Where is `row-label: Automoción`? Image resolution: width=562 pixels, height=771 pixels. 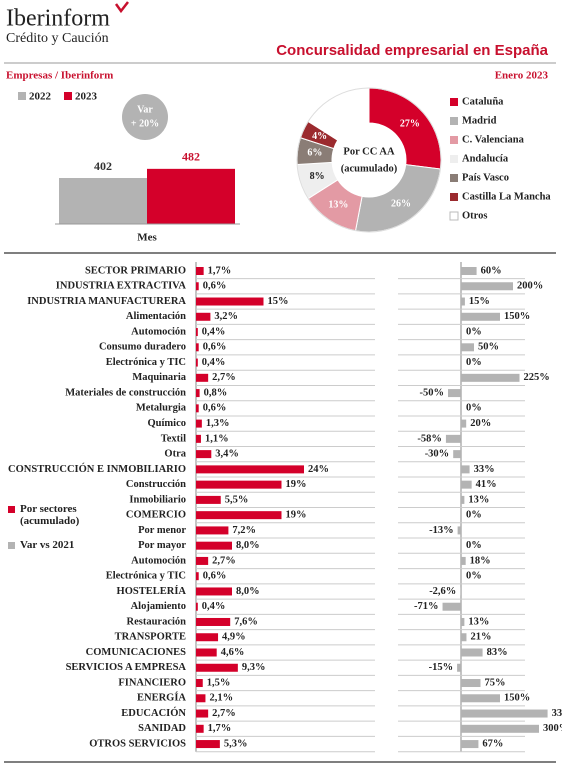 row-label: Automoción is located at coordinates (158, 331).